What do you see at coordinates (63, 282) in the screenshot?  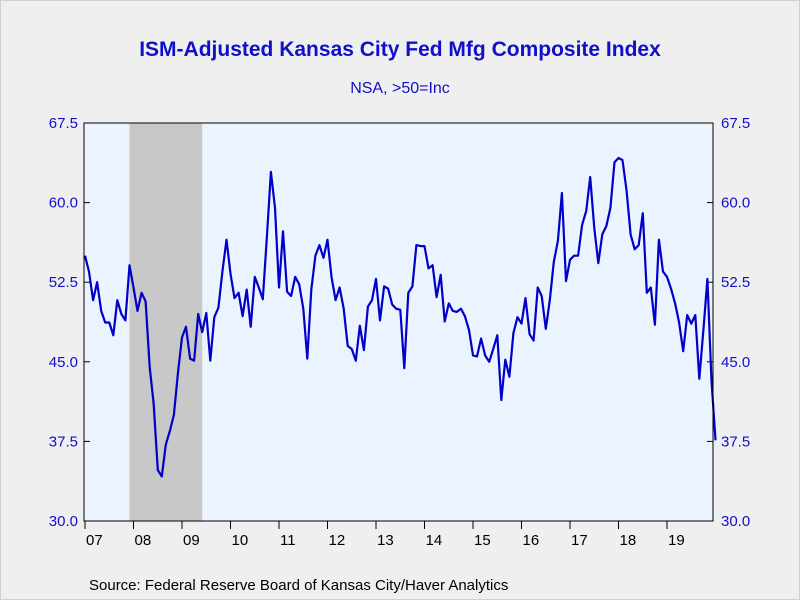 I see `left-y-tick-label: 52.5` at bounding box center [63, 282].